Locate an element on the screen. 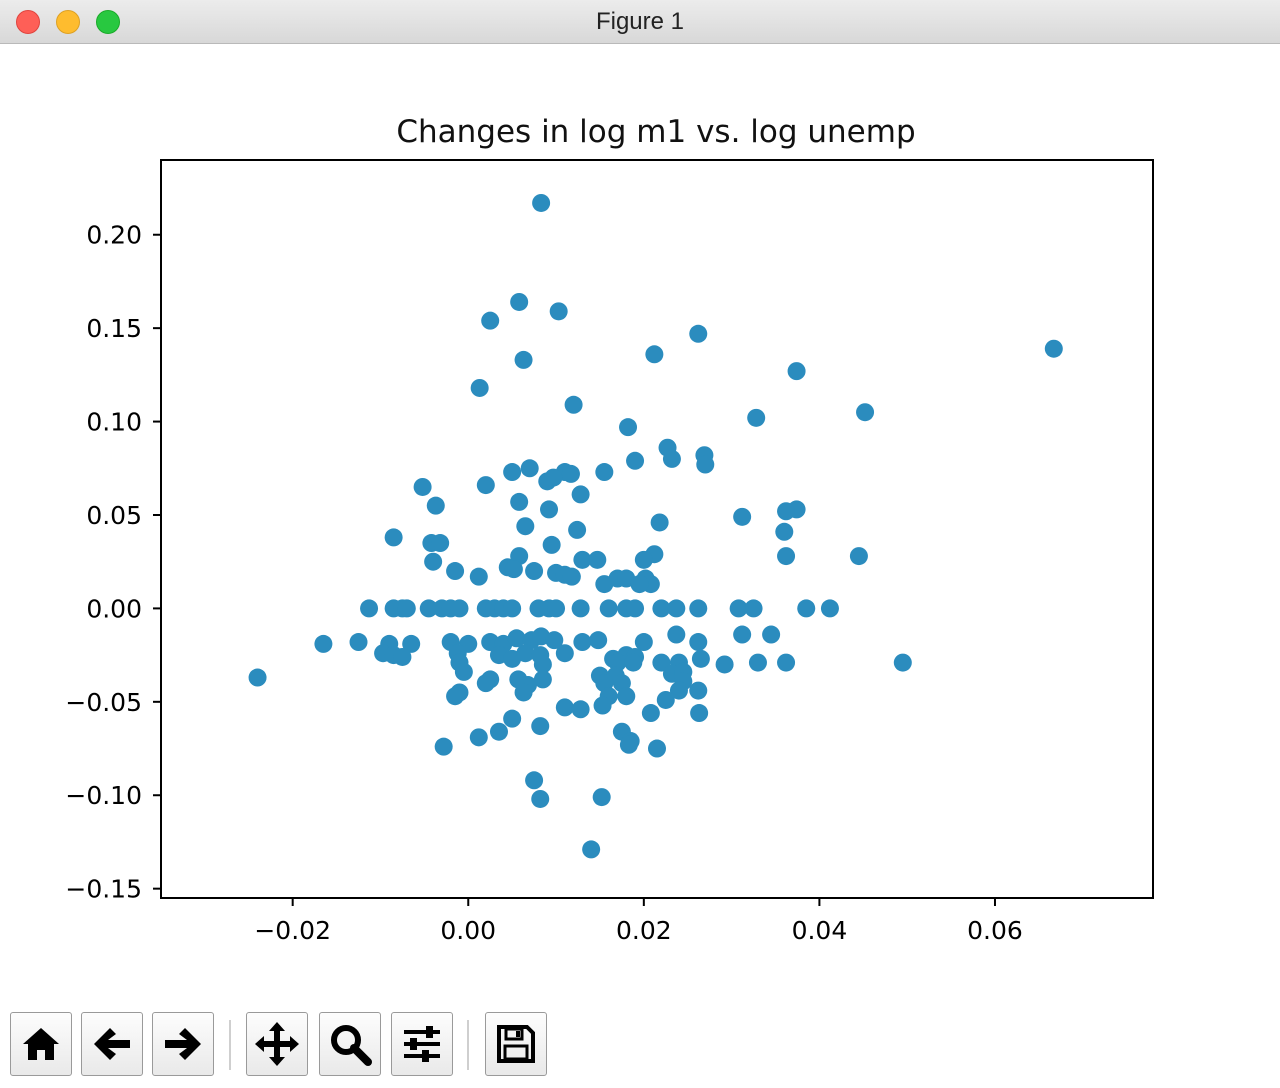 The width and height of the screenshot is (1280, 1088). y-tick-label: −0.15 is located at coordinates (103, 889).